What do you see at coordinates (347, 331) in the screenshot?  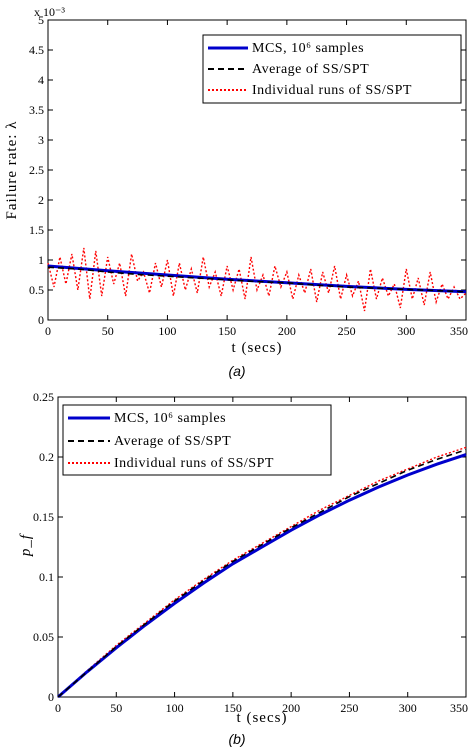 I see `x-tick-label-a-5: 250` at bounding box center [347, 331].